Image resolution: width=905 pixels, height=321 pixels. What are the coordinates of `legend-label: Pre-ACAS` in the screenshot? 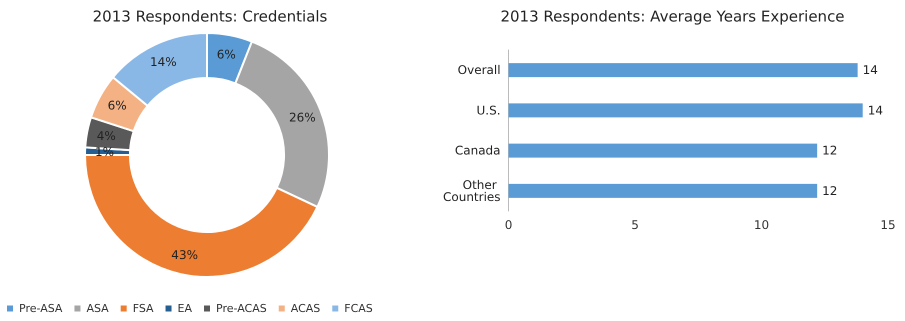 It's located at (241, 308).